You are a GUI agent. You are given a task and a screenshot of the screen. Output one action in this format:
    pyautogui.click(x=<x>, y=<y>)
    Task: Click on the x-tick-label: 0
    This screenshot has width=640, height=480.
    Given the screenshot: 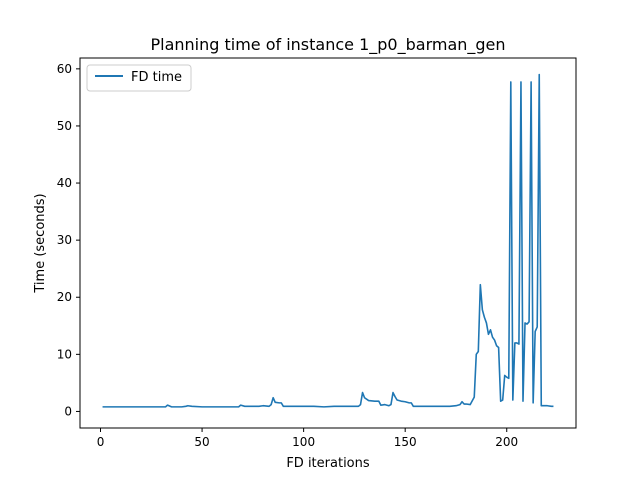 What is the action you would take?
    pyautogui.click(x=101, y=442)
    